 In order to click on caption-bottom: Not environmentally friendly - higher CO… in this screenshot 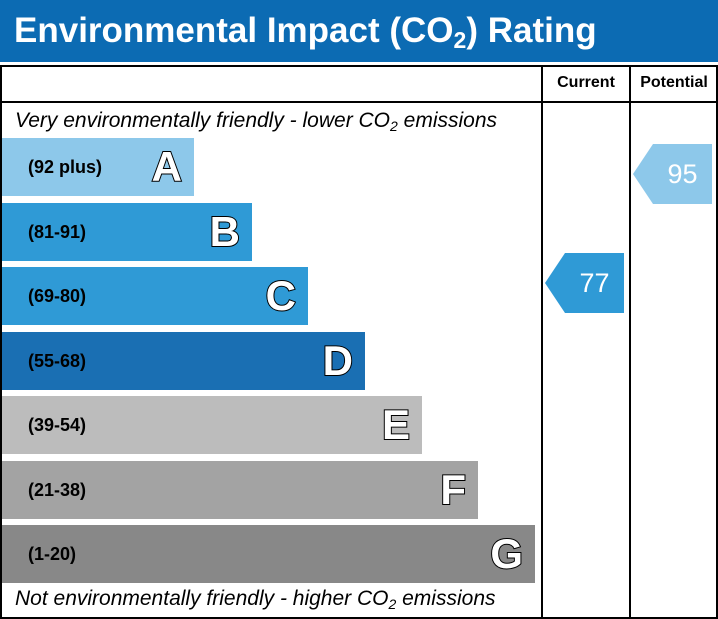, I will do `click(255, 599)`.